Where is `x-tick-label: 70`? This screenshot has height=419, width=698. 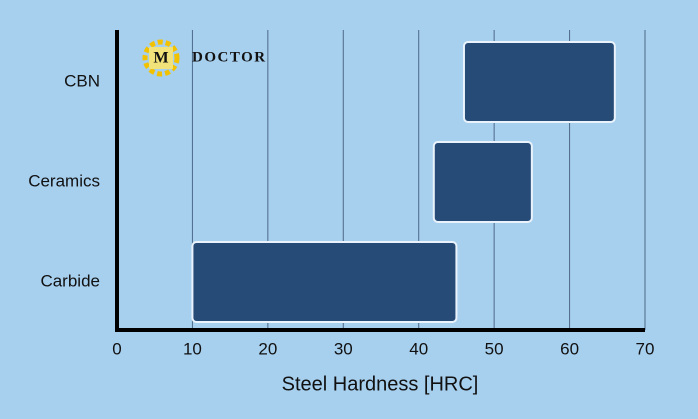
x-tick-label: 70 is located at coordinates (645, 348).